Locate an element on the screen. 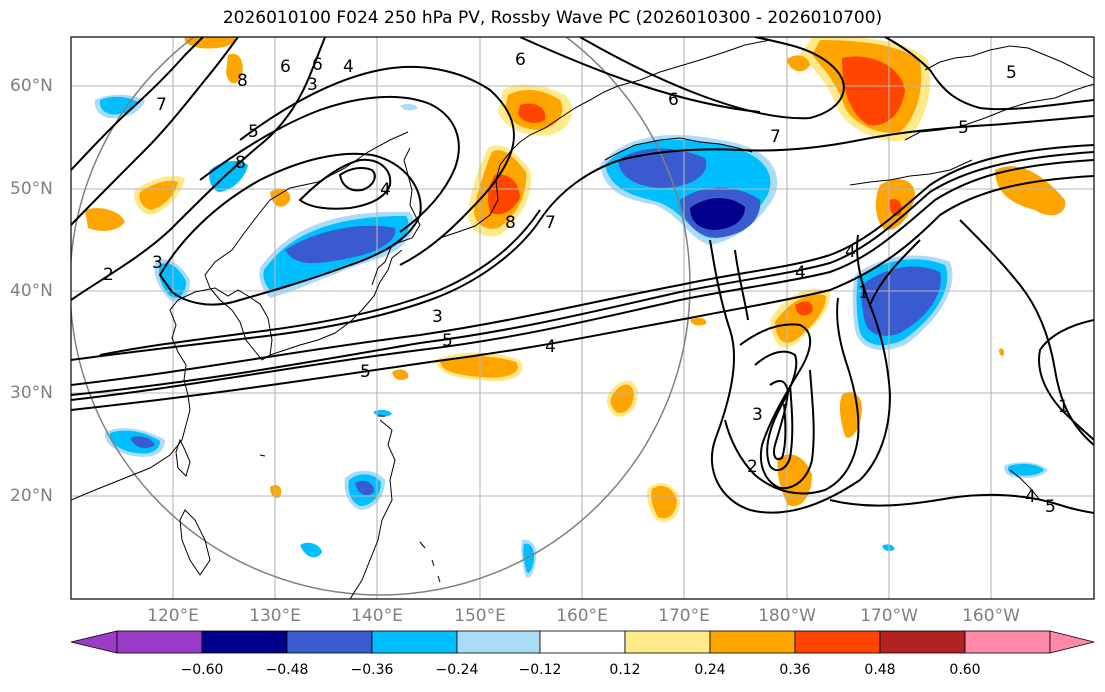  colorbar-low-extension is located at coordinates (94, 642).